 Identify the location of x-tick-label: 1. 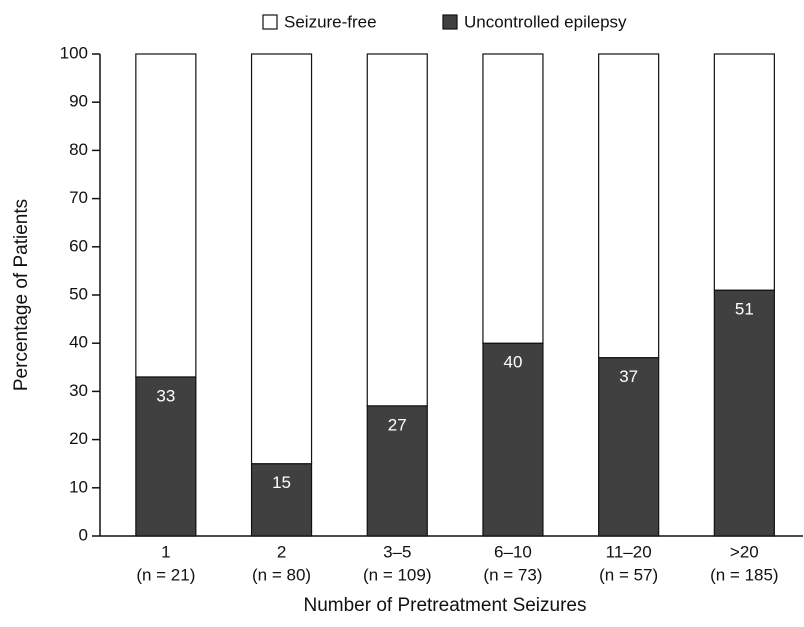
(165, 551).